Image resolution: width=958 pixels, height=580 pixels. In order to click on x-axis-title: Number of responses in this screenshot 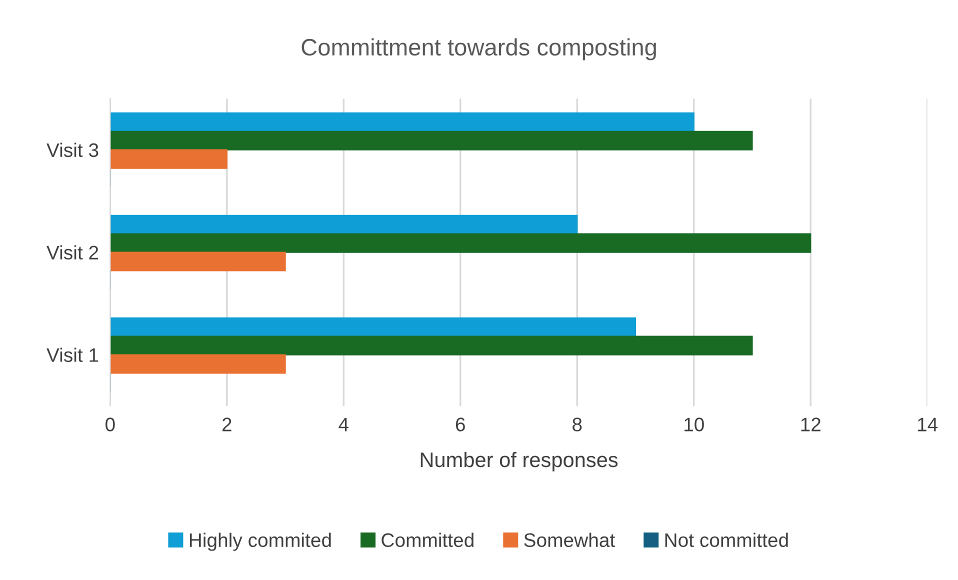, I will do `click(519, 462)`.